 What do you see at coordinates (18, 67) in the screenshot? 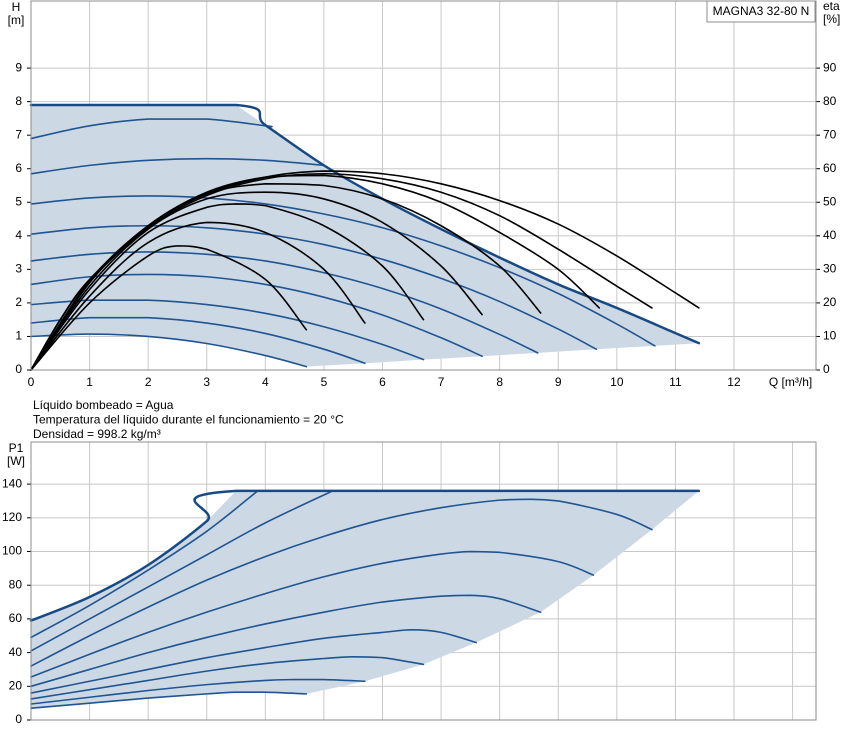
I see `y-tick-label: 9` at bounding box center [18, 67].